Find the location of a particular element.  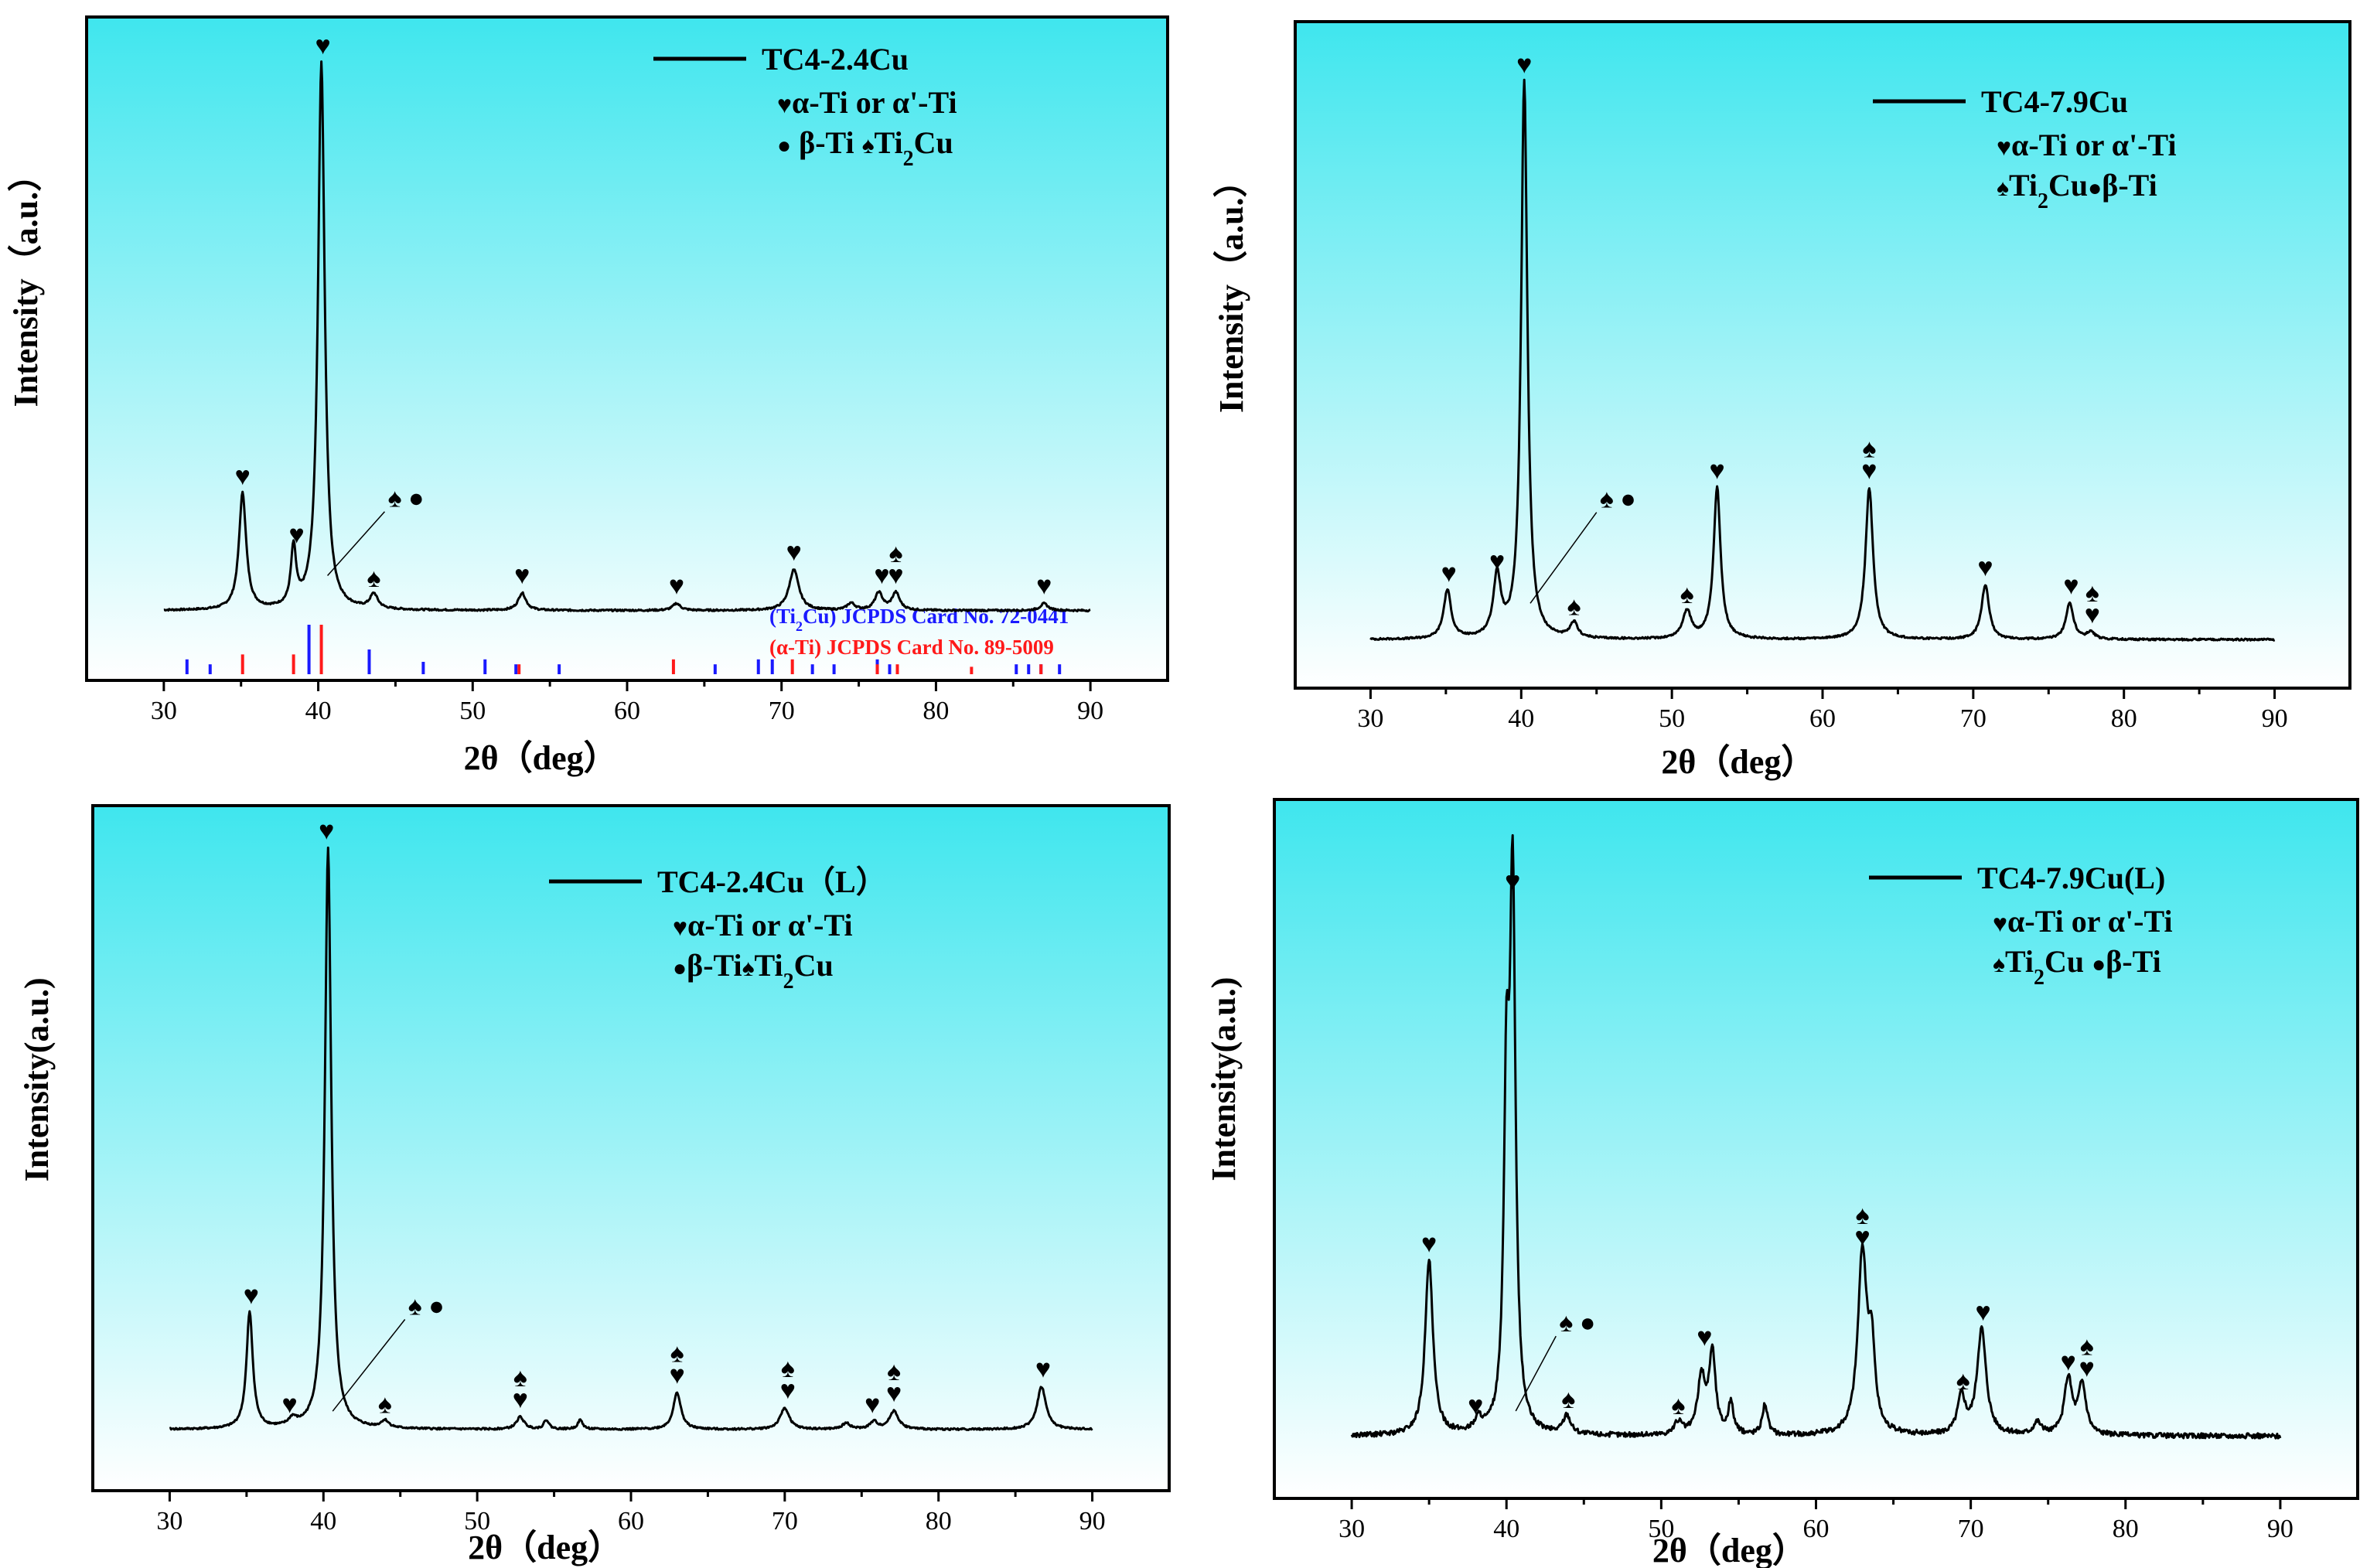

reference-label-alpha-ti: (α-Ti) JCPDS Card No. 89-5009 is located at coordinates (911, 647).